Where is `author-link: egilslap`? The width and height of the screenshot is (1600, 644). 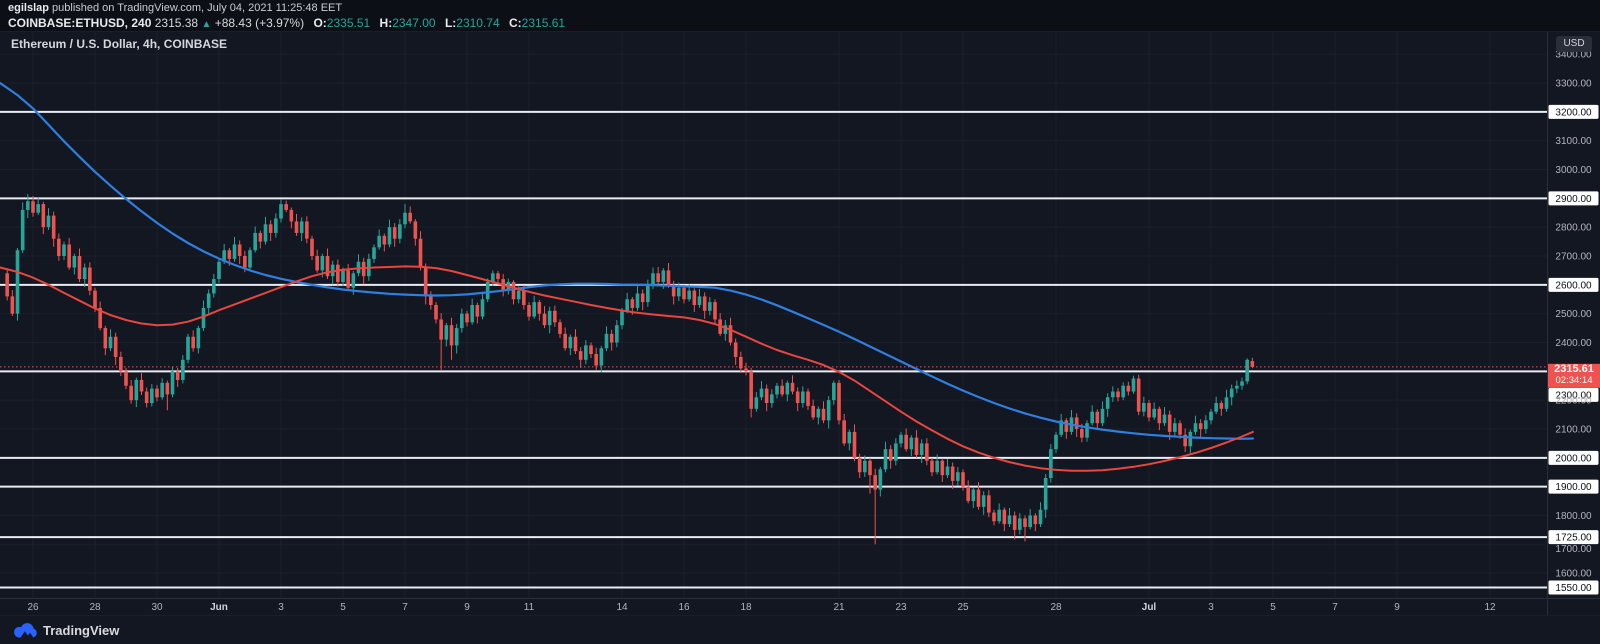 author-link: egilslap is located at coordinates (28, 8).